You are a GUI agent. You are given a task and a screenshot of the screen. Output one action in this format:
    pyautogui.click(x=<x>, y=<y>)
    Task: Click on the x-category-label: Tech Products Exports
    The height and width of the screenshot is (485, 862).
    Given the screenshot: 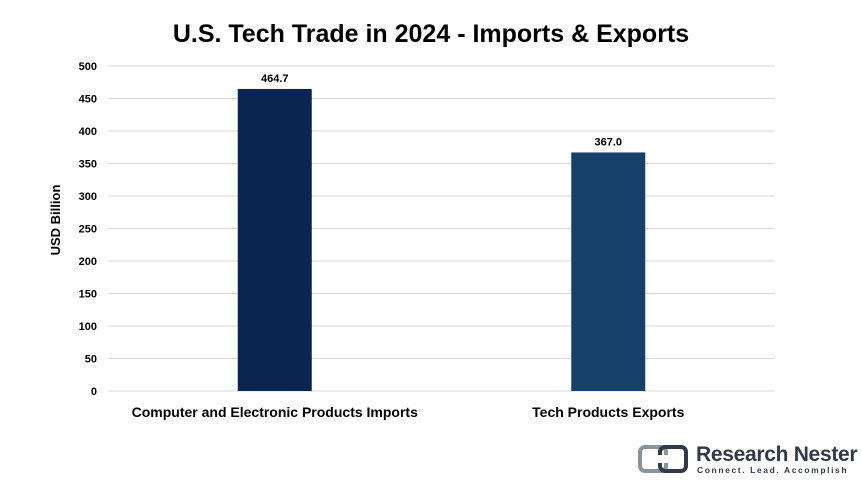 What is the action you would take?
    pyautogui.click(x=608, y=412)
    